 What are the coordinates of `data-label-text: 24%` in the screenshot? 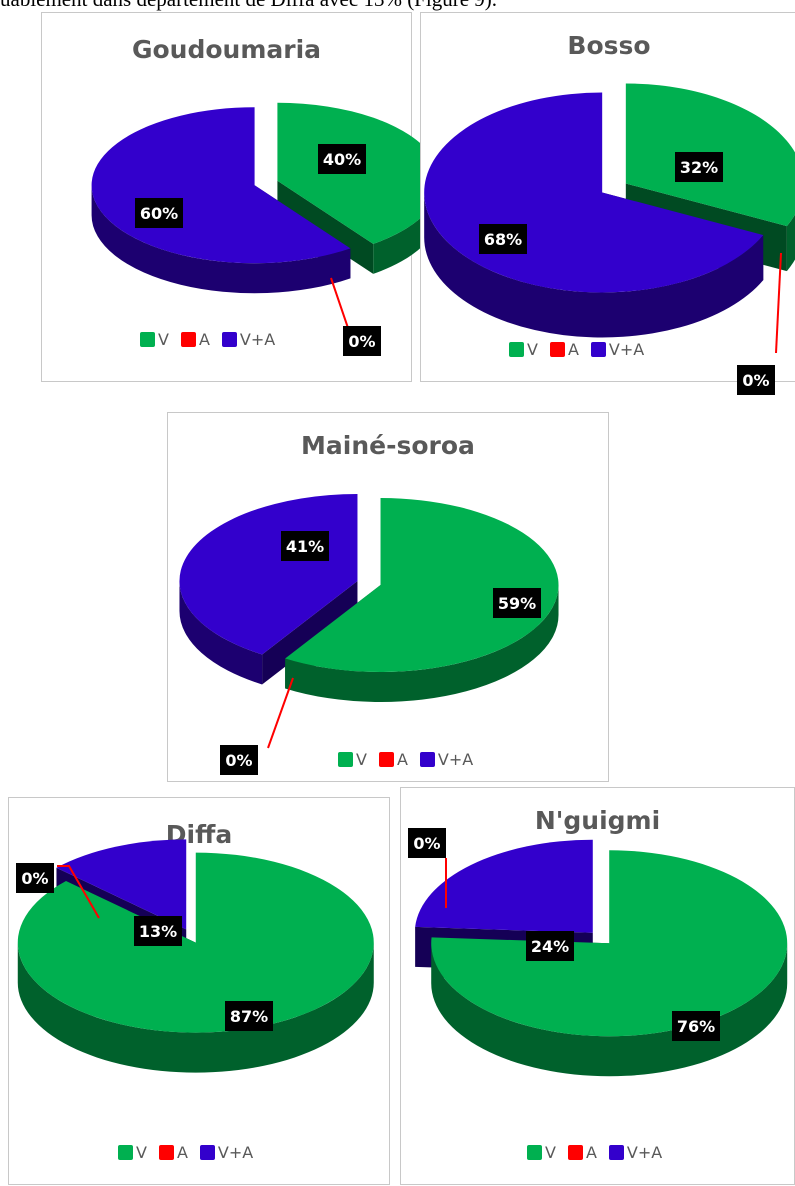 It's located at (550, 946).